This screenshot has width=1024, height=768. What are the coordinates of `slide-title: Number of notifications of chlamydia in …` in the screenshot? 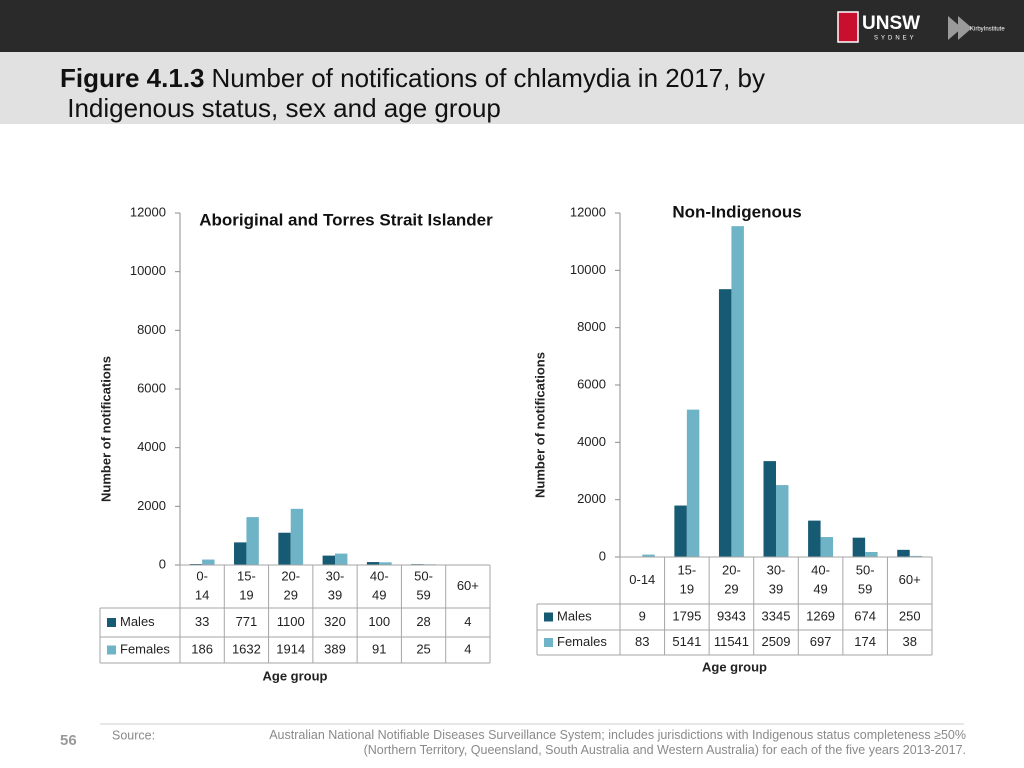 It's located at (412, 93).